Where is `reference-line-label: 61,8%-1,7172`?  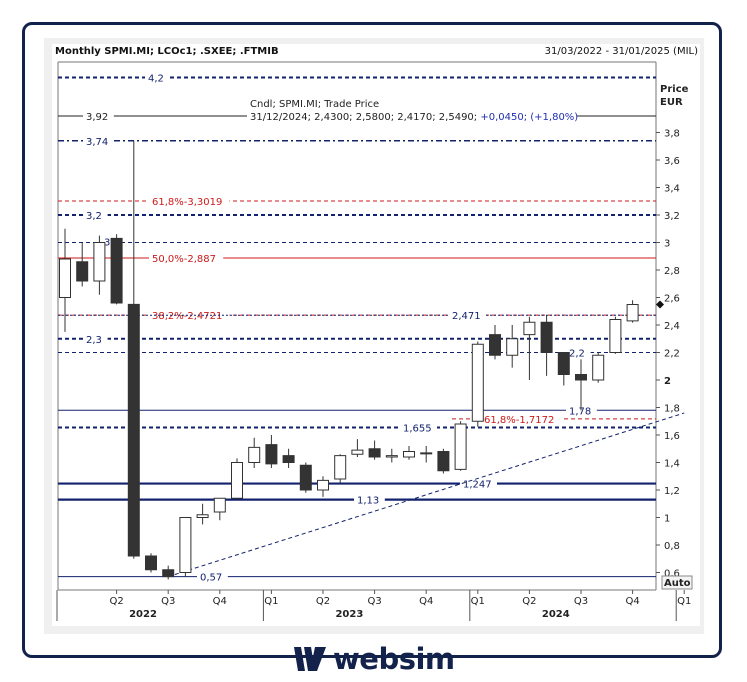
reference-line-label: 61,8%-1,7172 is located at coordinates (519, 420).